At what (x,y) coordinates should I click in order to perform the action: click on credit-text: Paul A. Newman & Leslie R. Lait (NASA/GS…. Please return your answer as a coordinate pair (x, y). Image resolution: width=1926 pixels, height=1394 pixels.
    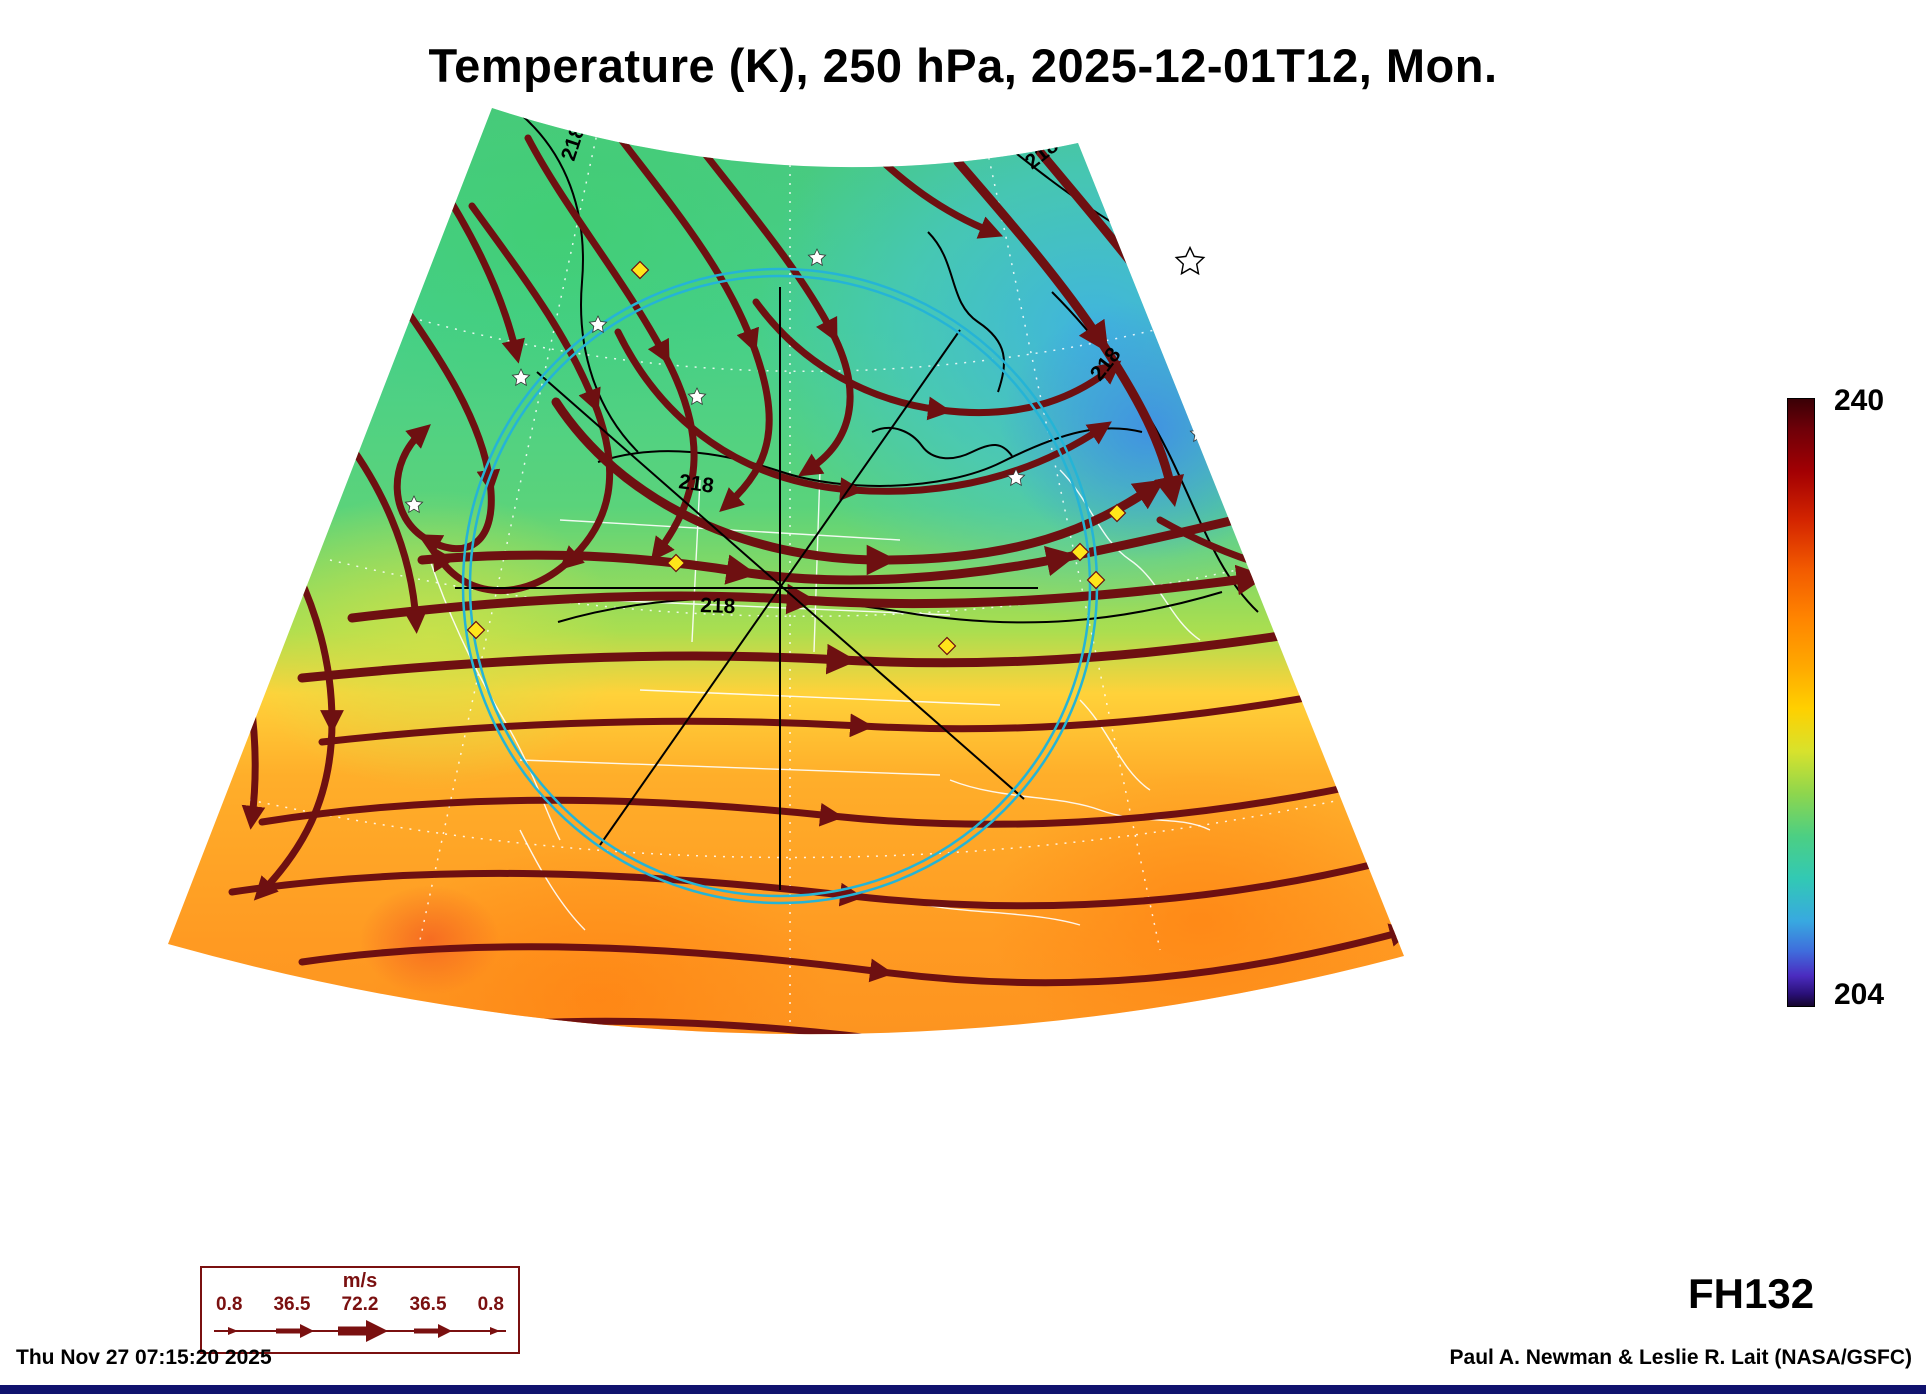
    Looking at the image, I should click on (1680, 1357).